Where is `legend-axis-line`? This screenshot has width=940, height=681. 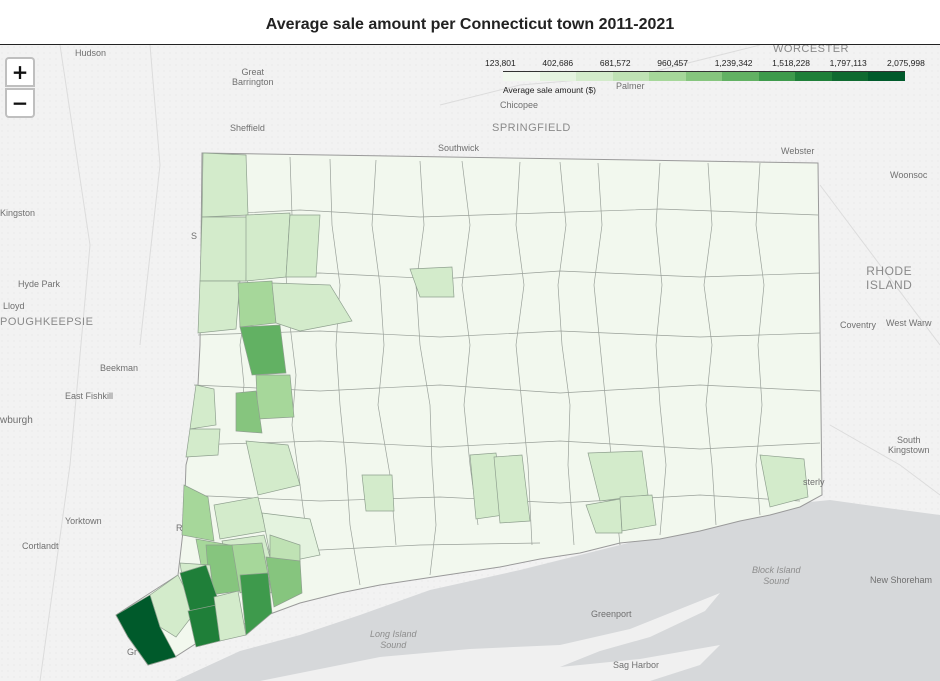
legend-axis-line is located at coordinates (704, 71).